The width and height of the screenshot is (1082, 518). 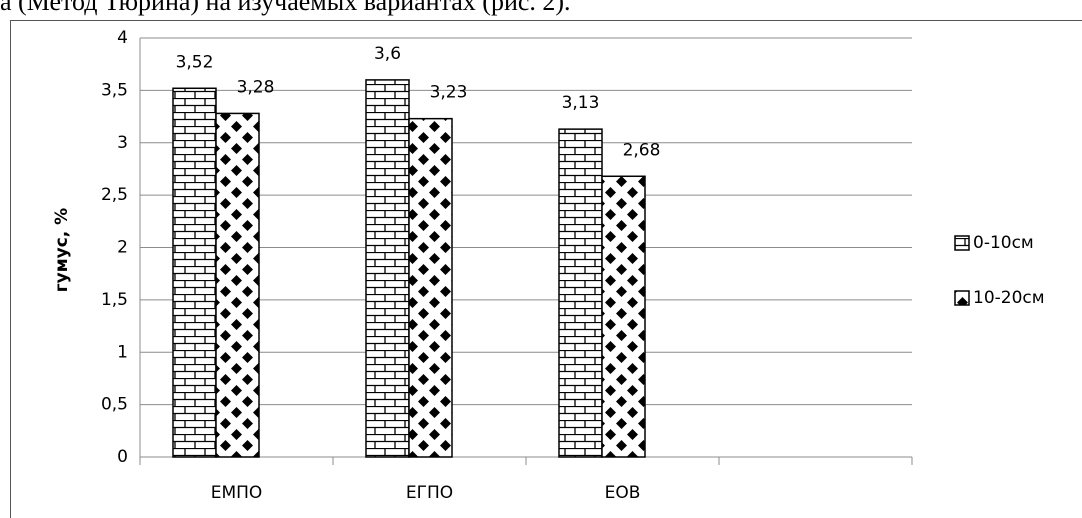 I want to click on data-label: 3,28, so click(x=256, y=87).